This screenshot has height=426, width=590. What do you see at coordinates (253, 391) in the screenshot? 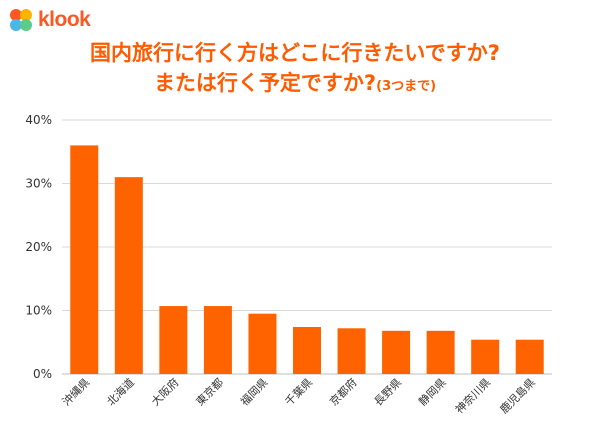
I see `x-tick-label: 福岡県` at bounding box center [253, 391].